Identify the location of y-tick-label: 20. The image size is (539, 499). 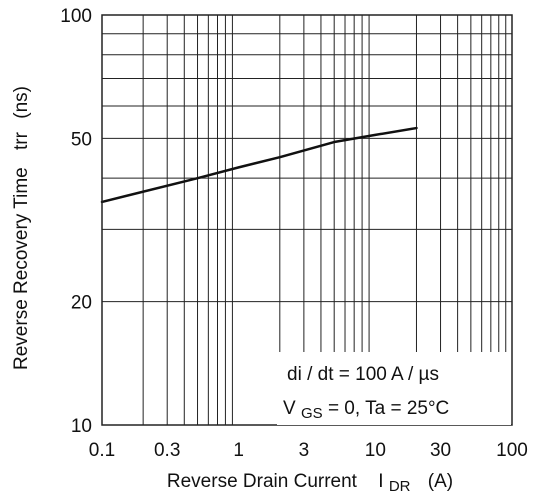
(81, 303).